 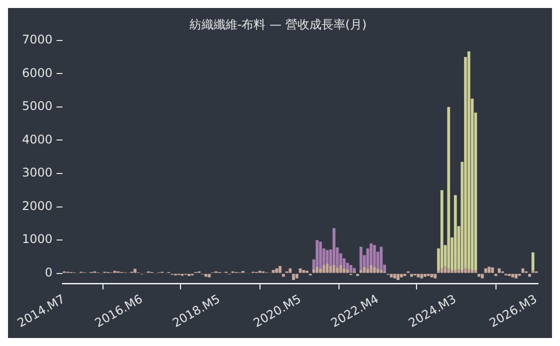 What do you see at coordinates (278, 24) in the screenshot?
I see `chart-title: 紡織纖維-布料 — 營收成長率(月)` at bounding box center [278, 24].